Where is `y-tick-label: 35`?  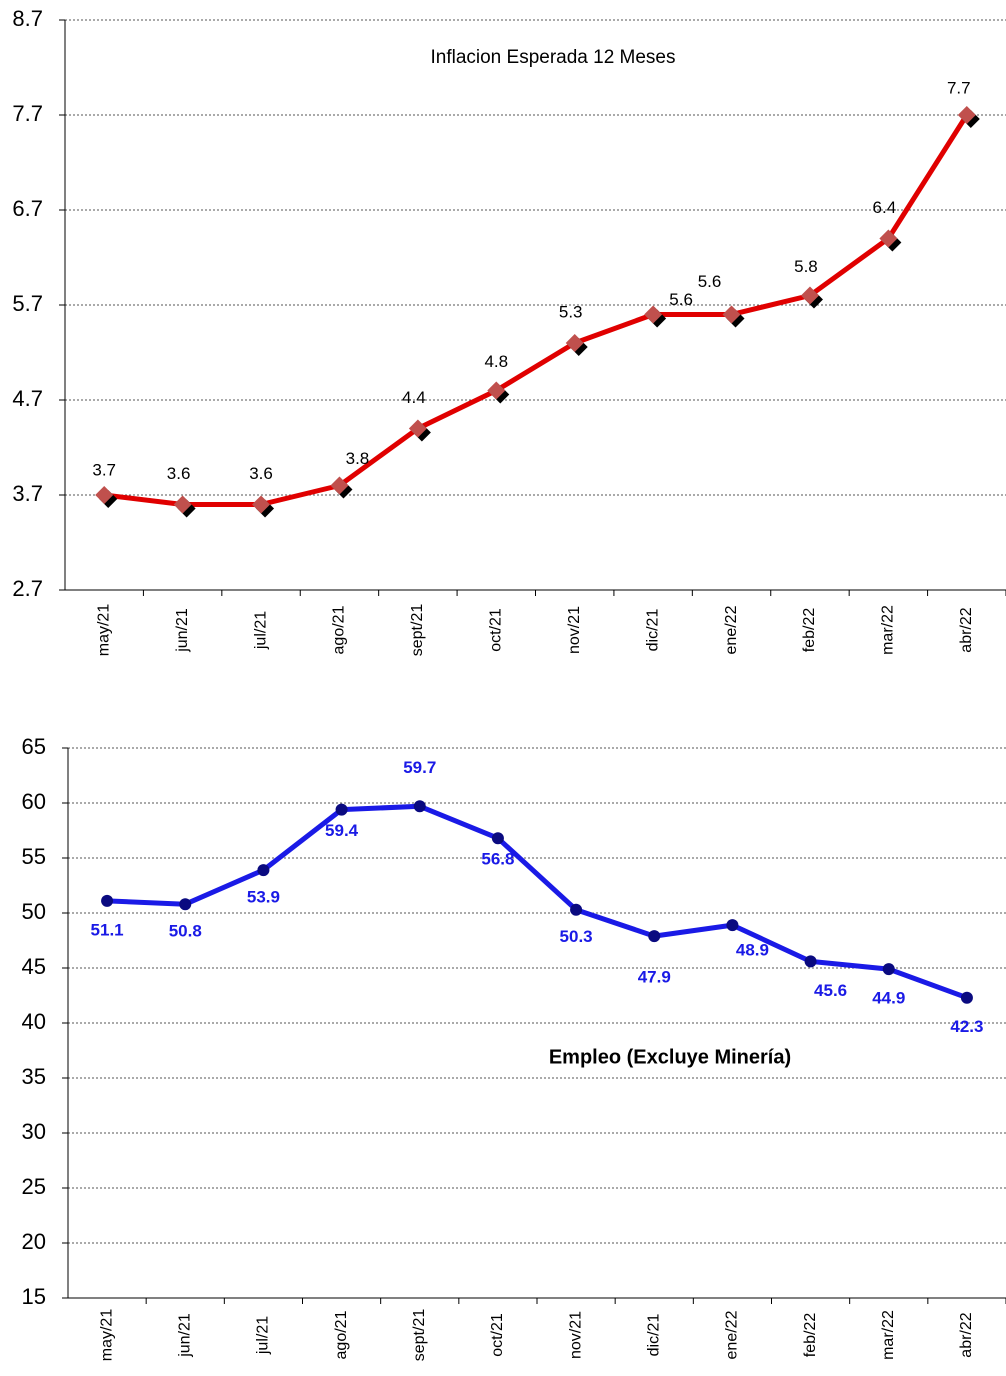
y-tick-label: 35 is located at coordinates (34, 1076).